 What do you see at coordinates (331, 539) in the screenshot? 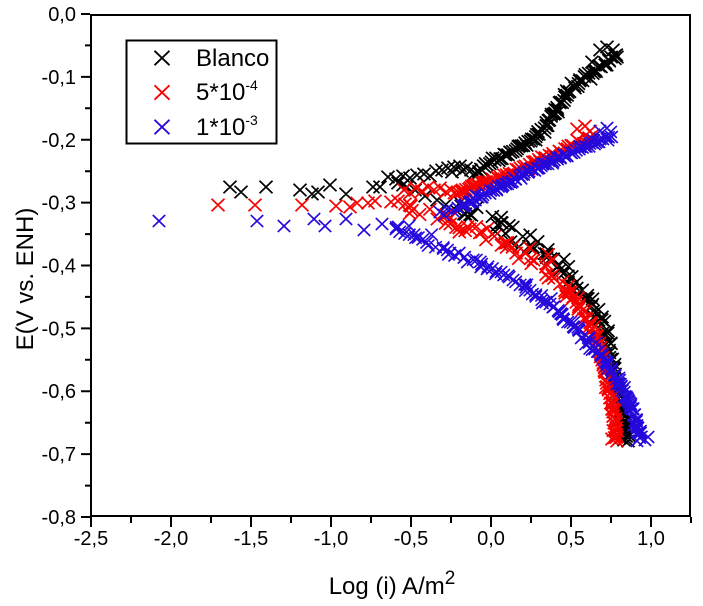
I see `svg-text: -1,0` at bounding box center [331, 539].